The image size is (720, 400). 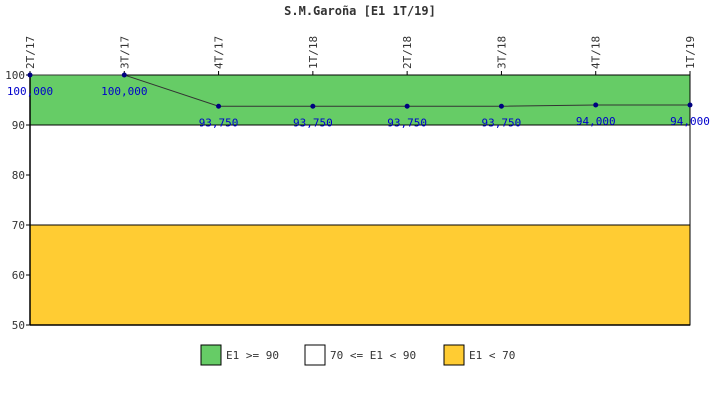 What do you see at coordinates (124, 52) in the screenshot?
I see `x-tick-label-1: 3T/17` at bounding box center [124, 52].